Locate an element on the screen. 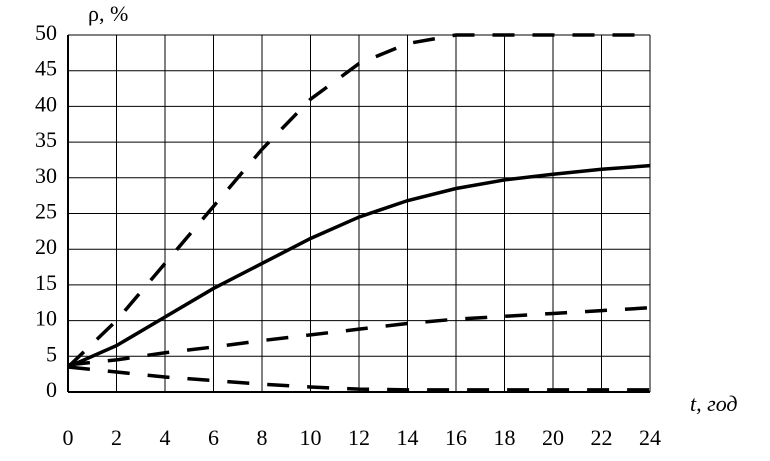  y-tick-label: 45 is located at coordinates (46, 68).